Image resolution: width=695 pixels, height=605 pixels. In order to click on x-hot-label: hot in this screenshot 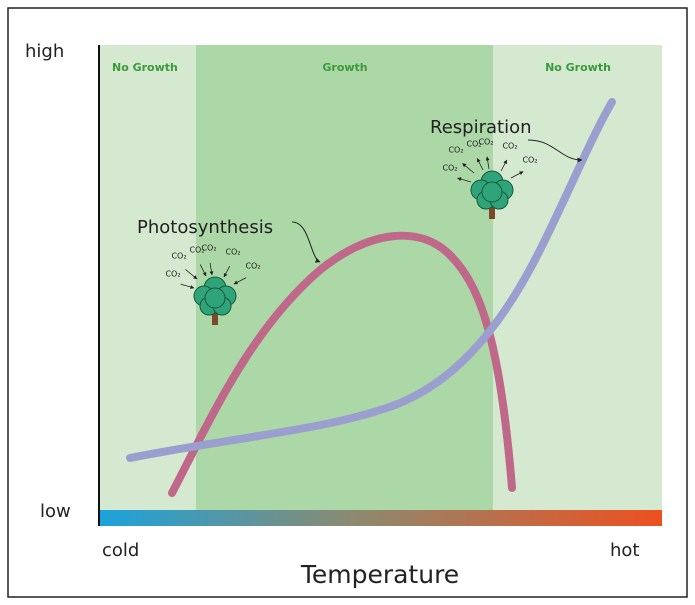, I will do `click(624, 550)`.